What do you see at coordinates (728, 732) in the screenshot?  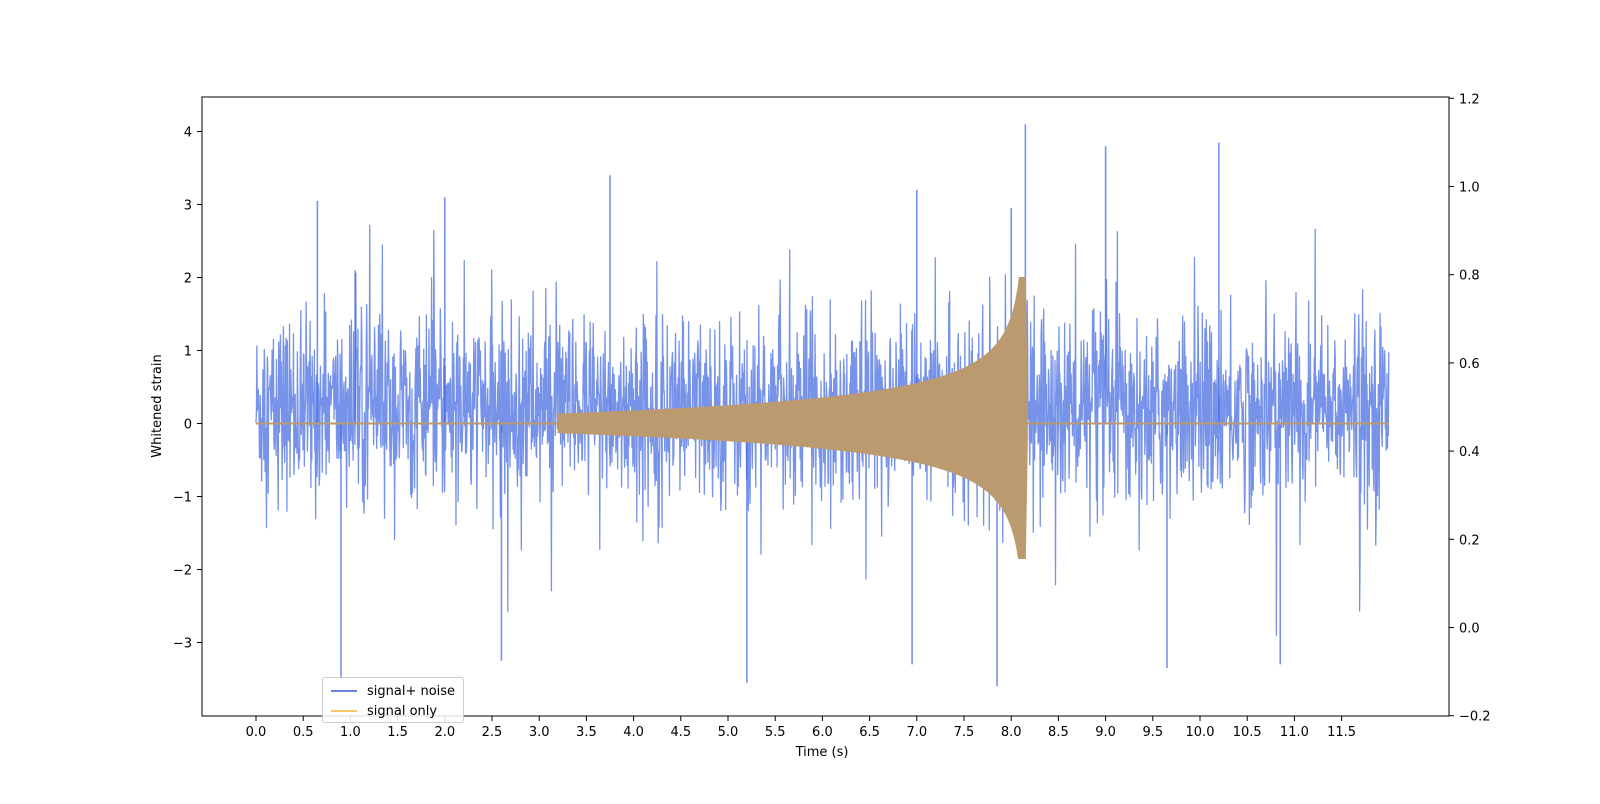 I see `x-tick-label: 5.0` at bounding box center [728, 732].